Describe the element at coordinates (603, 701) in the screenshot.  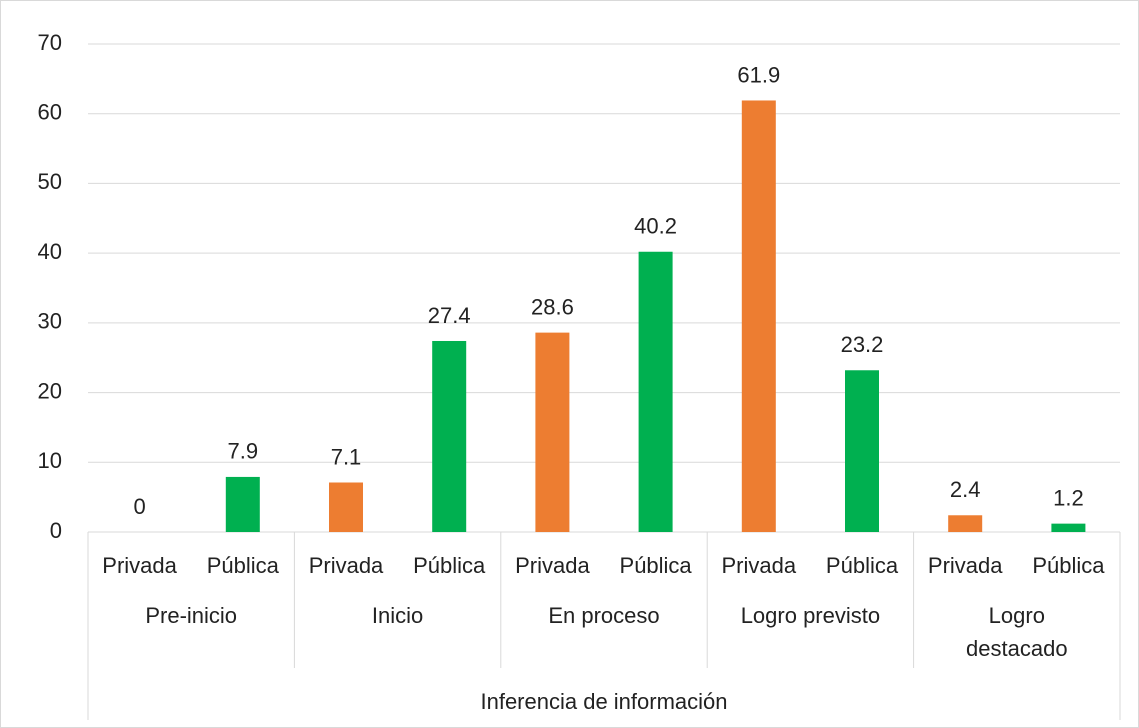
I see `x-axis-label: Inferencia de información` at that location.